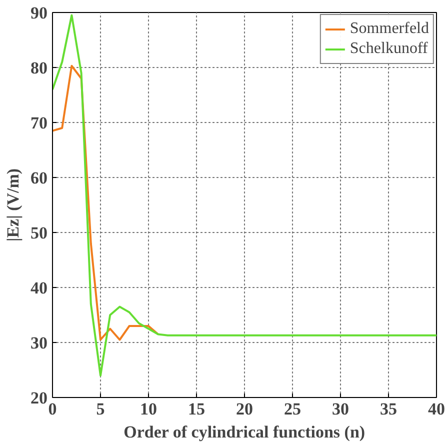 This screenshot has width=448, height=444. What do you see at coordinates (148, 409) in the screenshot?
I see `x-tick-label: 10` at bounding box center [148, 409].